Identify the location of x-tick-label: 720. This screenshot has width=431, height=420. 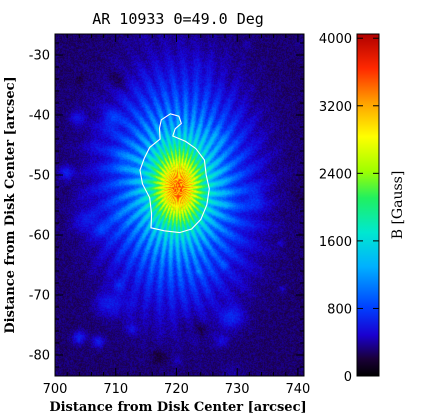
(176, 389).